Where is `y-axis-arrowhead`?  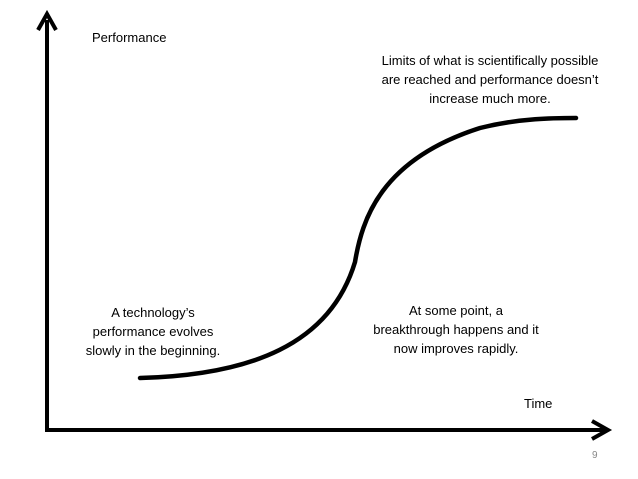
y-axis-arrowhead is located at coordinates (47, 20).